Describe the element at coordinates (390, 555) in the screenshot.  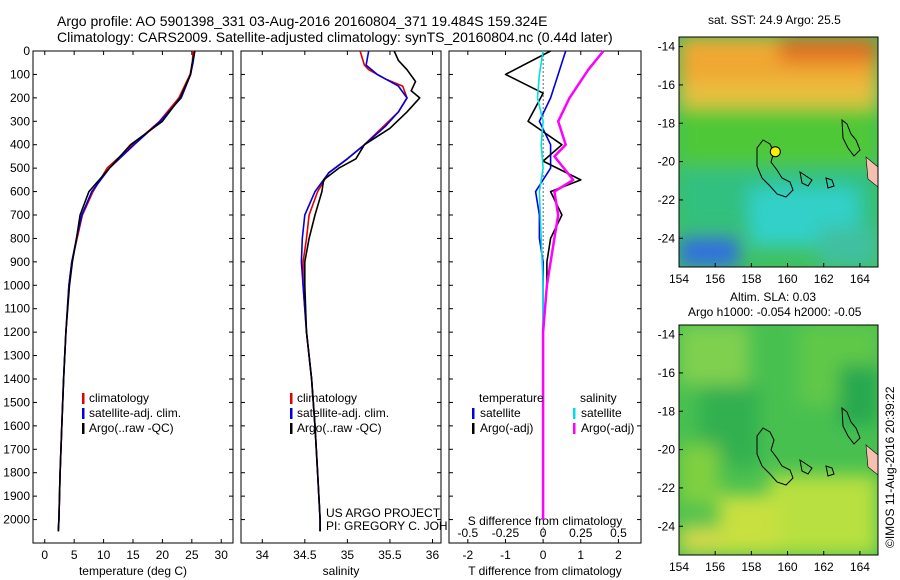
I see `xtick-label: 35.5` at that location.